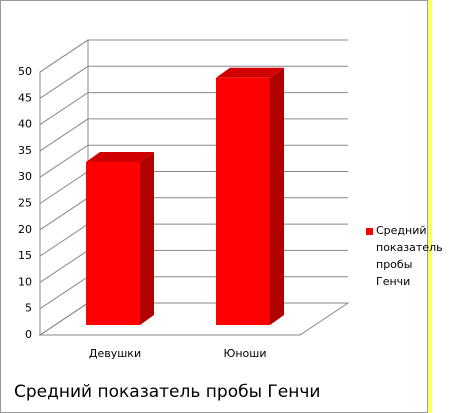 The height and width of the screenshot is (413, 468). Describe the element at coordinates (25, 176) in the screenshot. I see `y-tick-label: 30` at that location.